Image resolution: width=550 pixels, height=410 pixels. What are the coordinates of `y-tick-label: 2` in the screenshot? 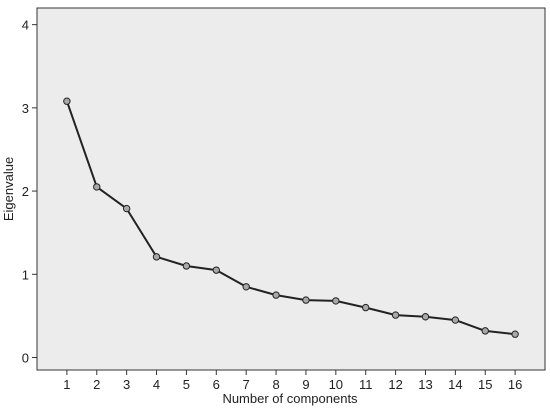 It's located at (25, 191).